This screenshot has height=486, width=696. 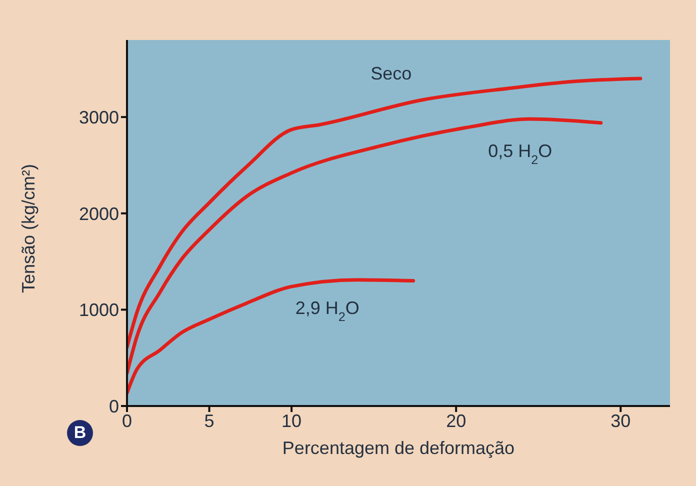 What do you see at coordinates (127, 420) in the screenshot?
I see `x-tick-label: 0` at bounding box center [127, 420].